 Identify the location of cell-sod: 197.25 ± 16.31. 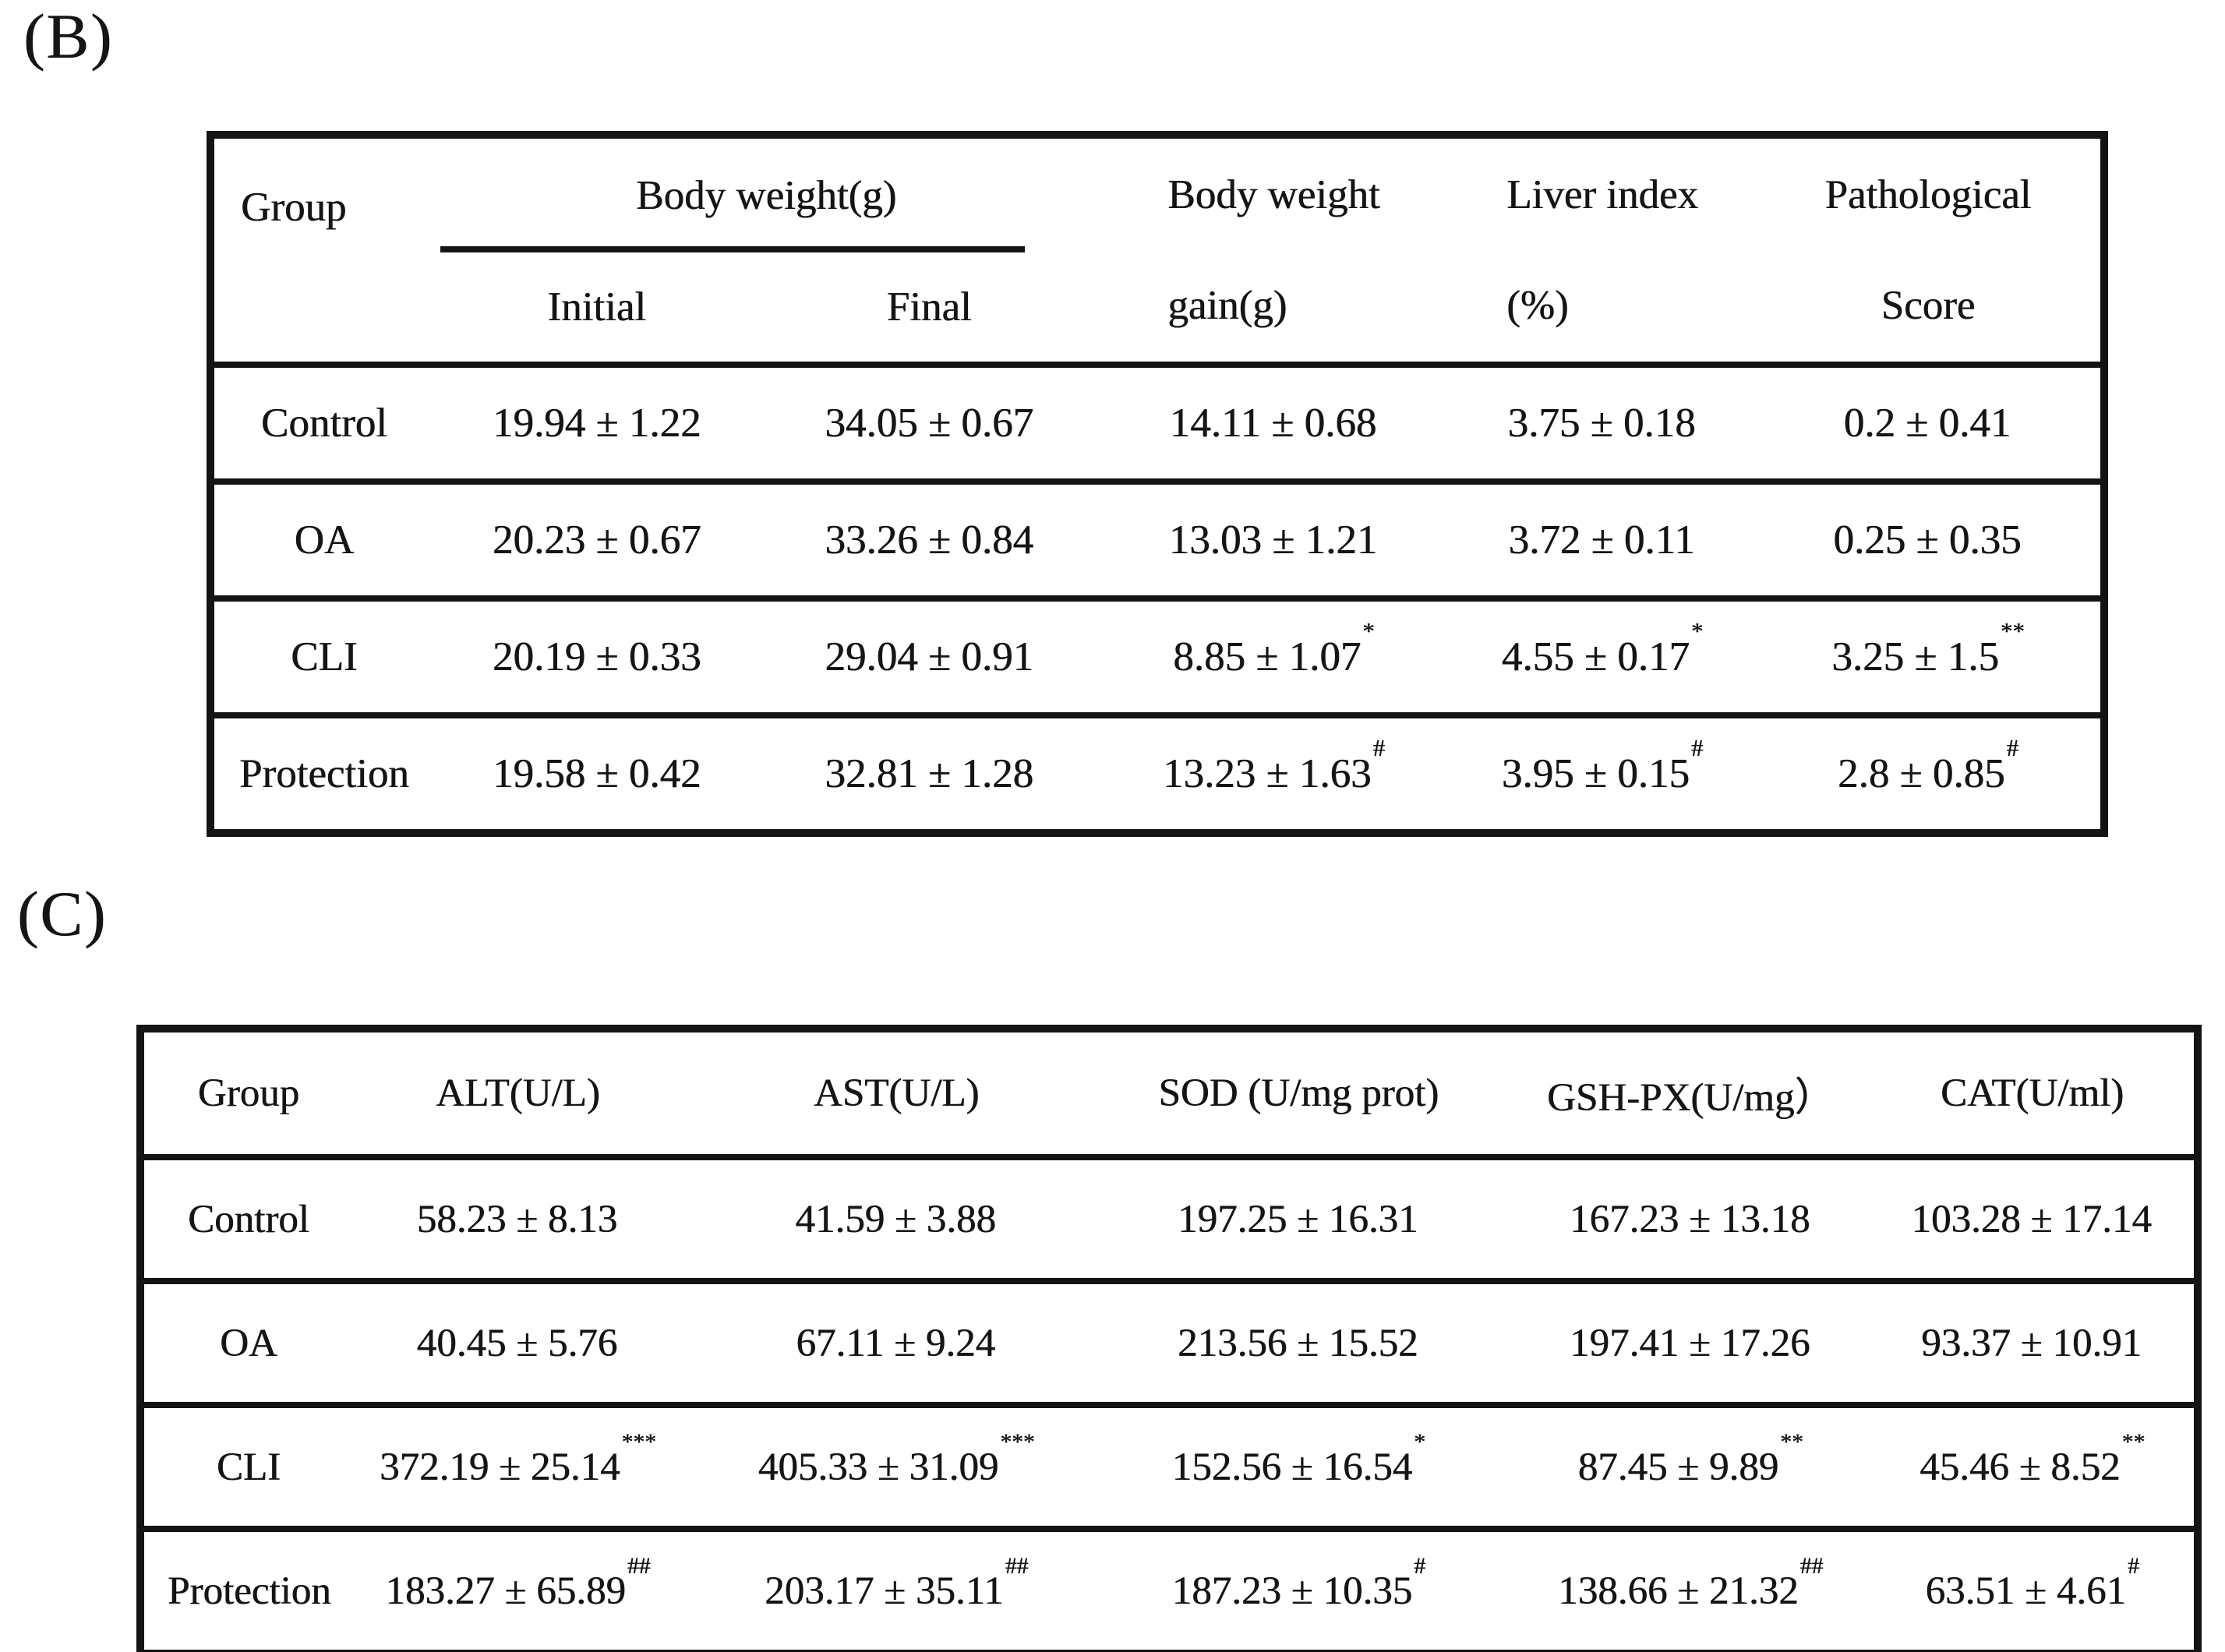
(1298, 1220).